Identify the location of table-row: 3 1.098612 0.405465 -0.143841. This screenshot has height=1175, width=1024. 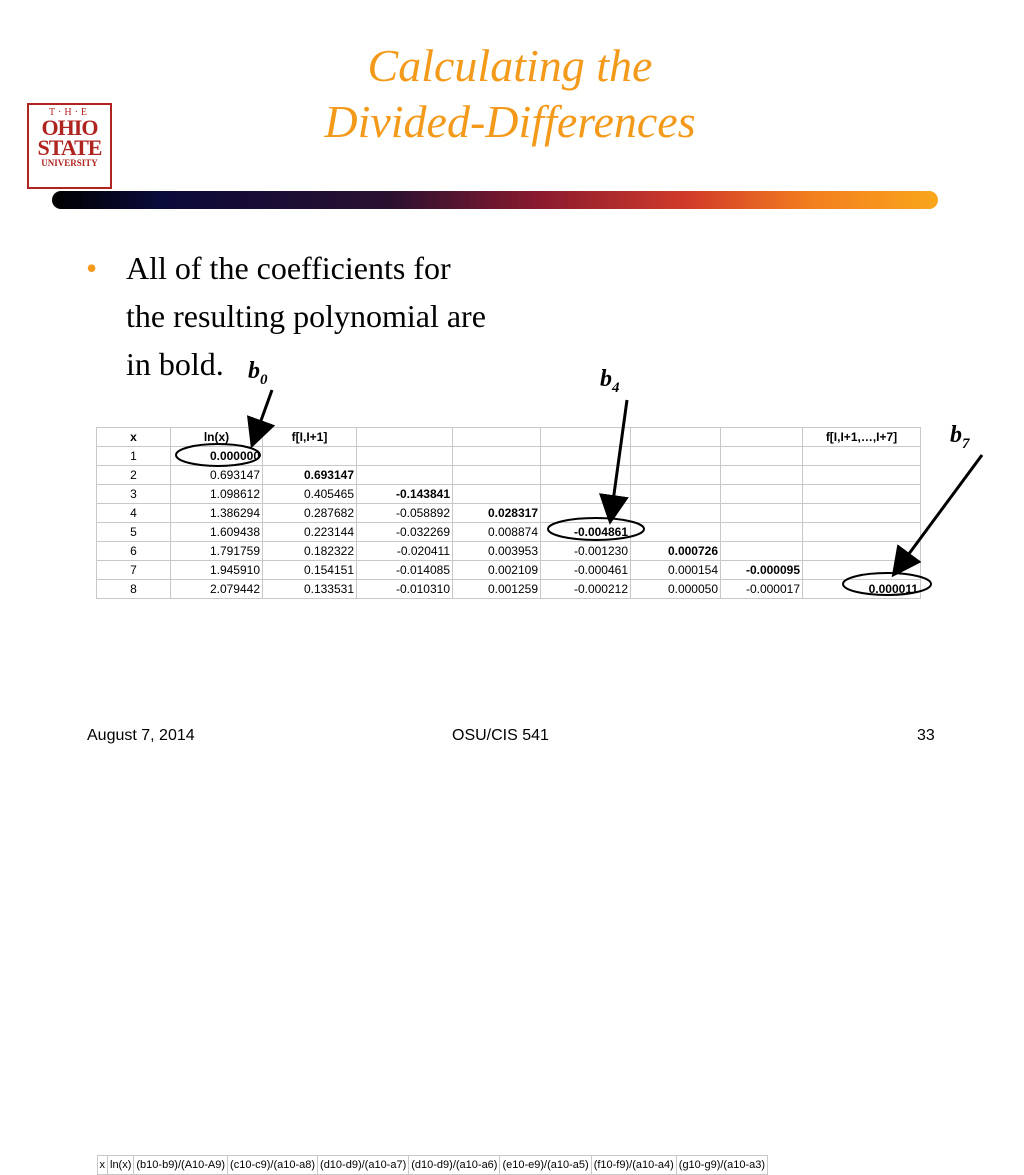
(508, 494).